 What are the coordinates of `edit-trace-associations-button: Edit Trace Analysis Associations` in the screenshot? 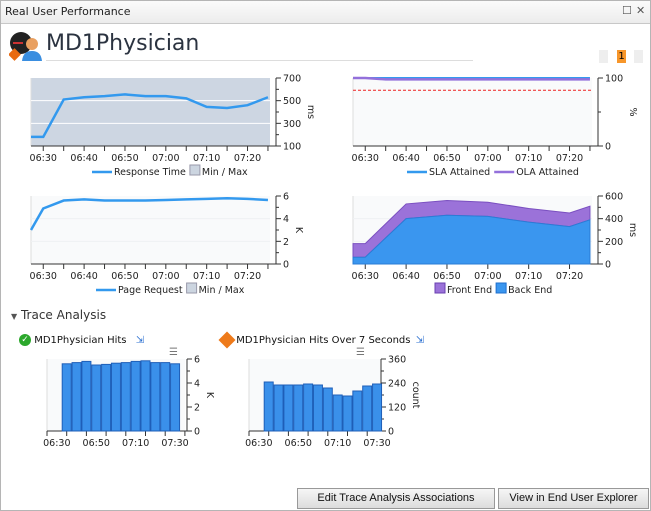 It's located at (396, 498).